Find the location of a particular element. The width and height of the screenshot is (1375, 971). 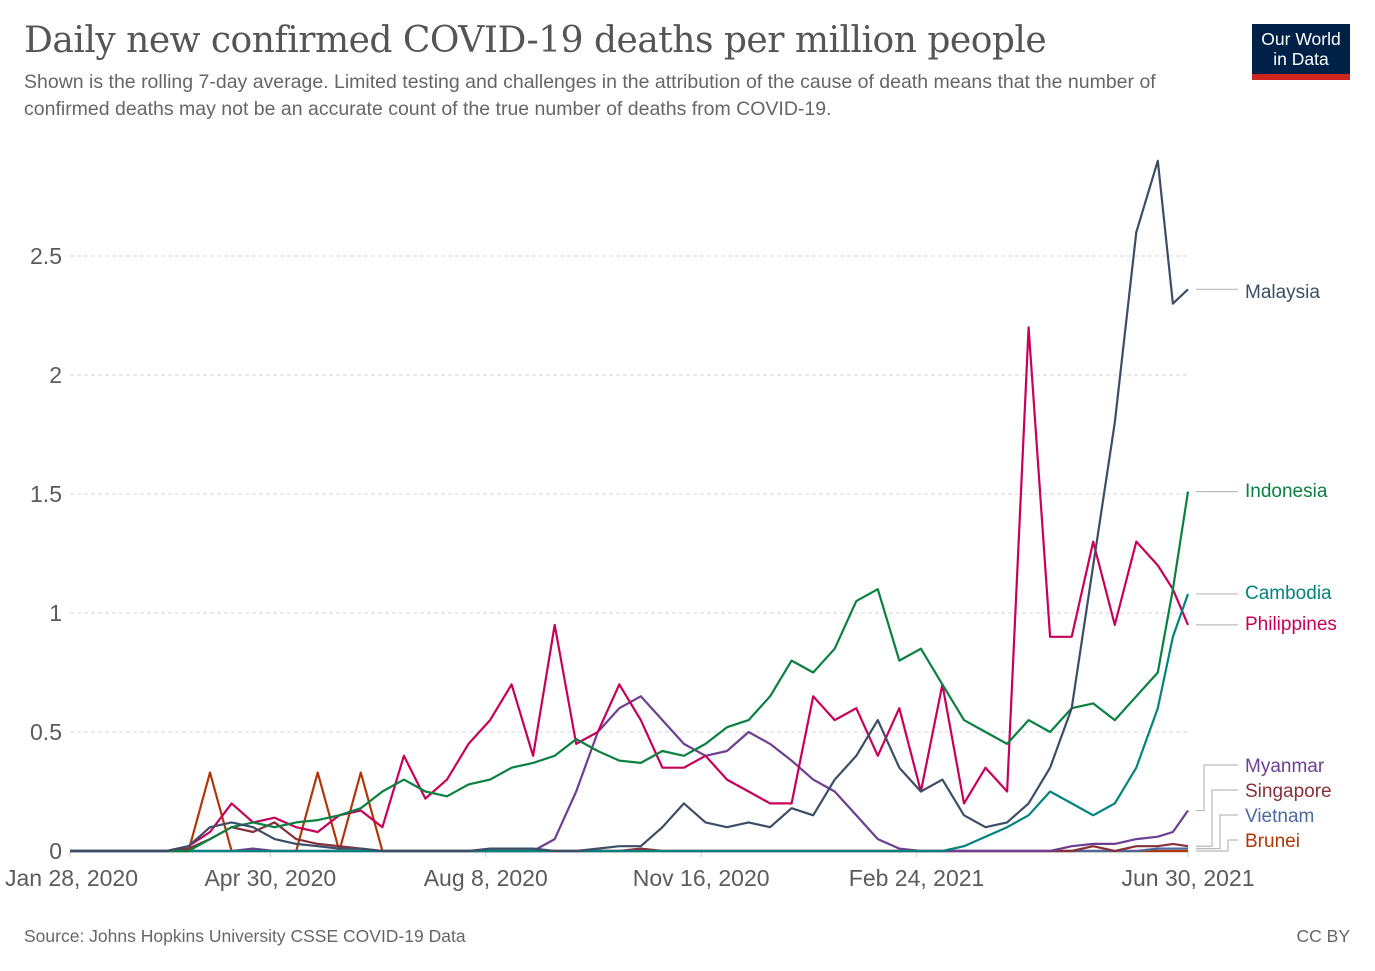

y-axis-ticks: 0 0.5 1 1.5 2 2.5 is located at coordinates (46, 553).